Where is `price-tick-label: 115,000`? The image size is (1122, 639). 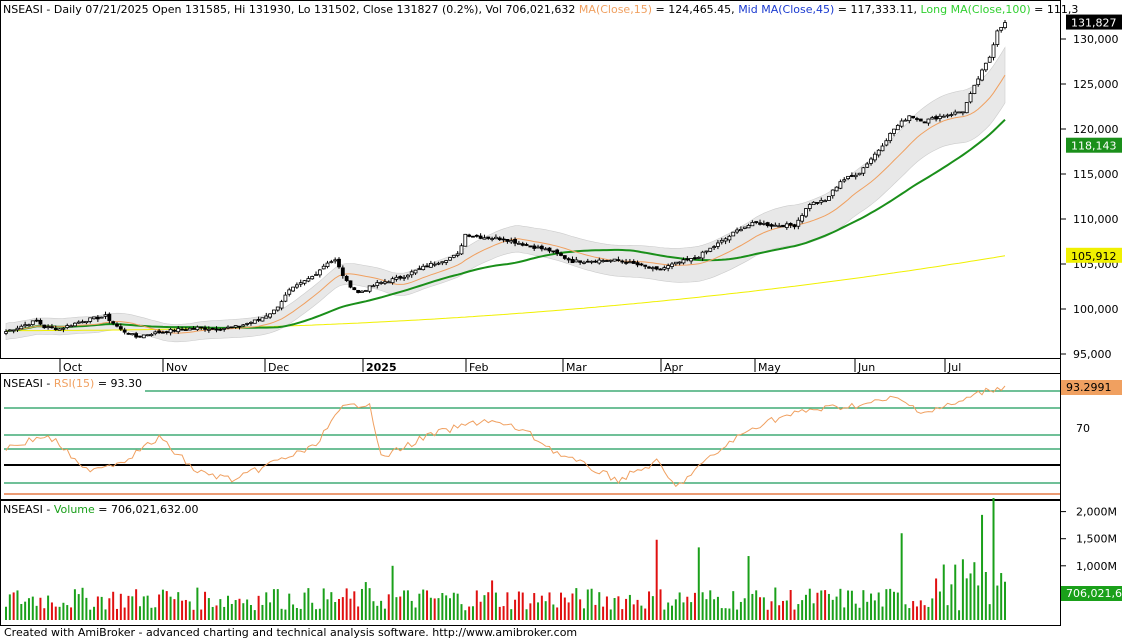 price-tick-label: 115,000 is located at coordinates (1096, 174).